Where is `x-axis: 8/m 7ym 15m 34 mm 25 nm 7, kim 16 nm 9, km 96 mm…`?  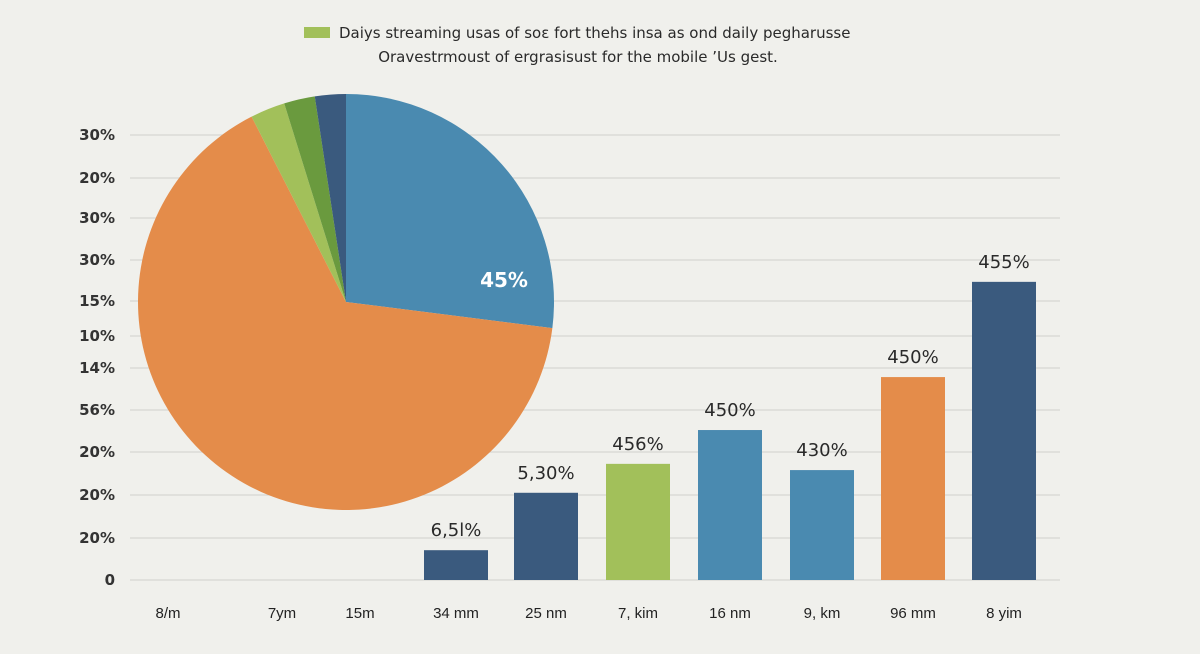 x-axis: 8/m 7ym 15m 34 mm 25 nm 7, kim 16 nm 9, km 96 mm… is located at coordinates (588, 613).